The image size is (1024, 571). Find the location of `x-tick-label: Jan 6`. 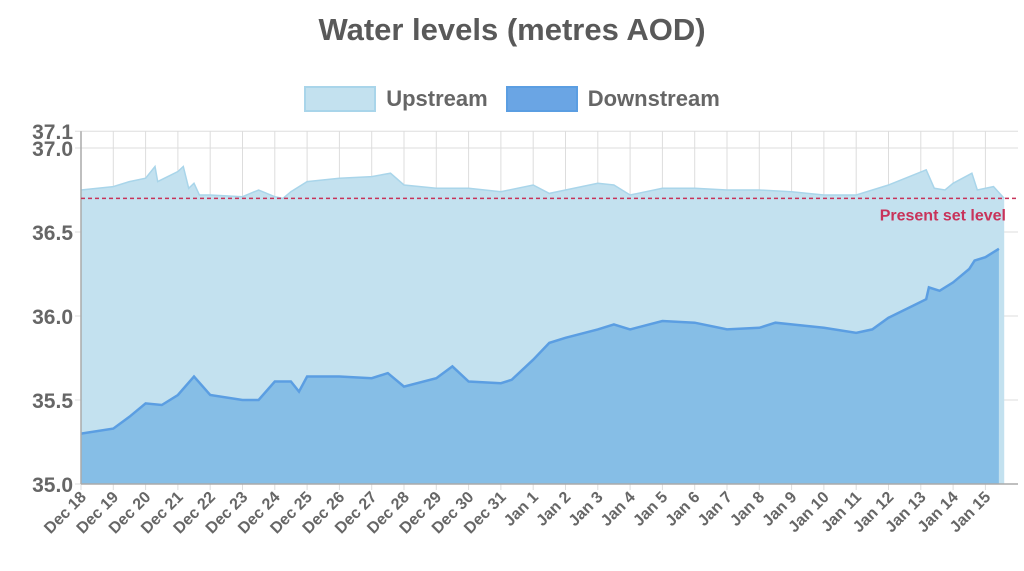

x-tick-label: Jan 6 is located at coordinates (683, 509).